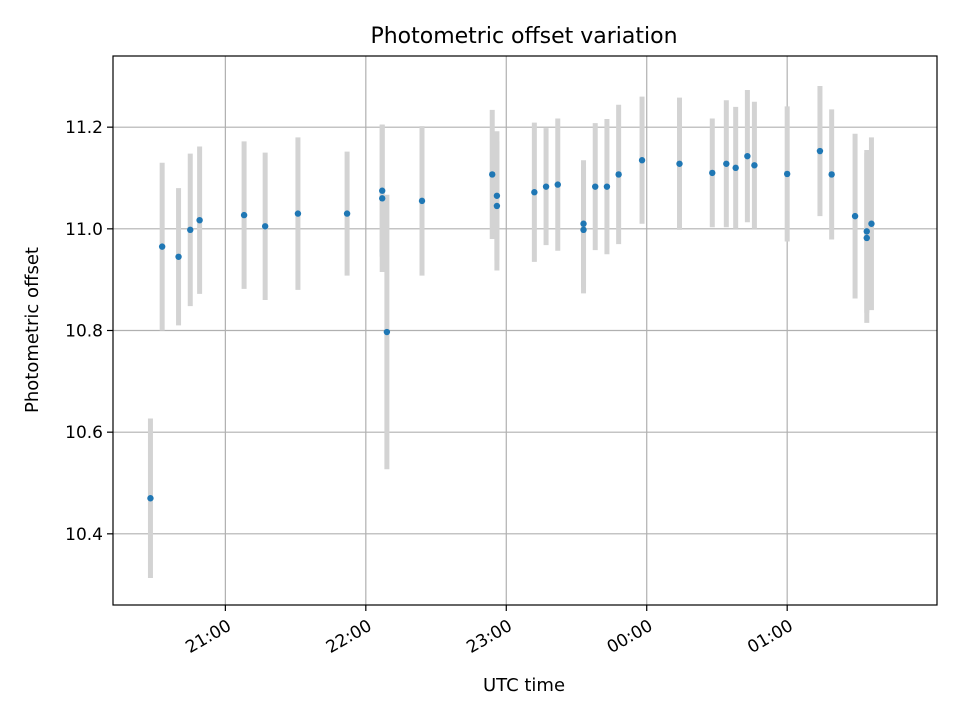  What do you see at coordinates (524, 685) in the screenshot?
I see `x-axis-label: UTC time` at bounding box center [524, 685].